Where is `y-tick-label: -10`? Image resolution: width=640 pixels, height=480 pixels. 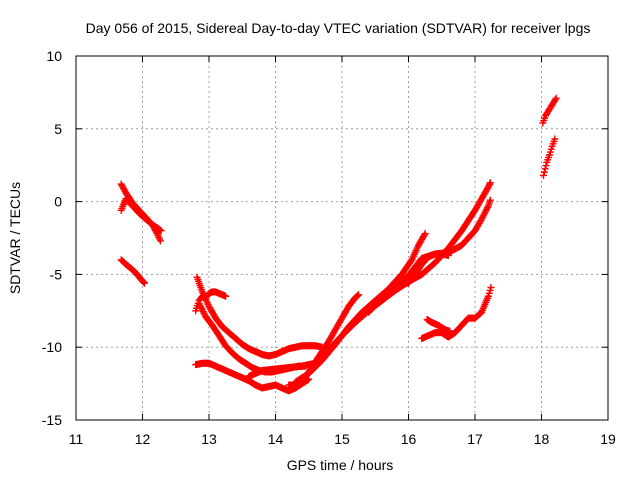 y-tick-label: -10 is located at coordinates (52, 347).